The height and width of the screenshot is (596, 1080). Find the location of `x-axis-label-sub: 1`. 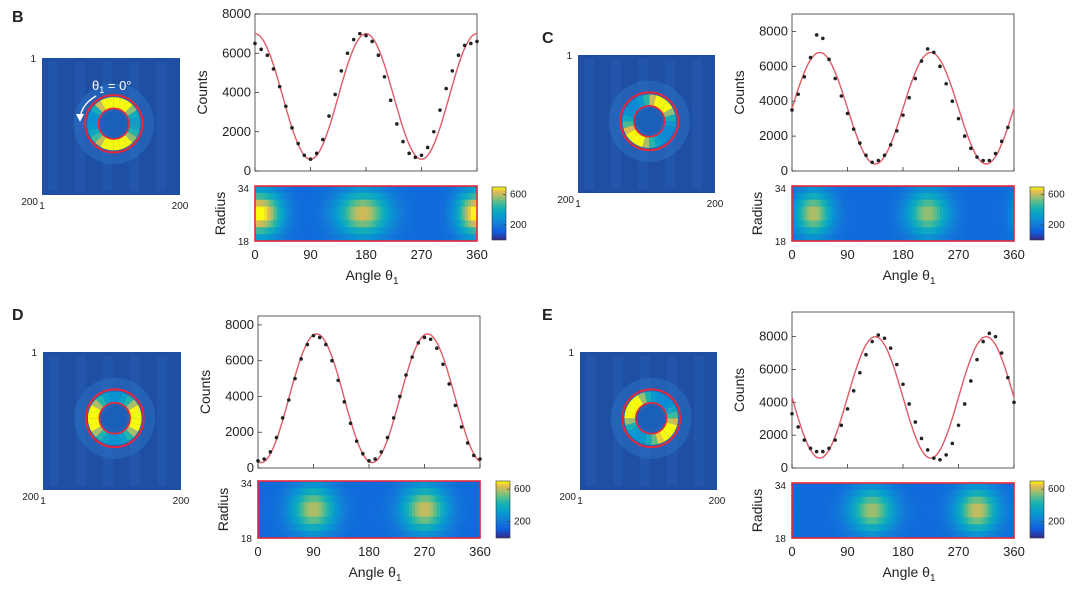

x-axis-label-sub: 1 is located at coordinates (933, 578).